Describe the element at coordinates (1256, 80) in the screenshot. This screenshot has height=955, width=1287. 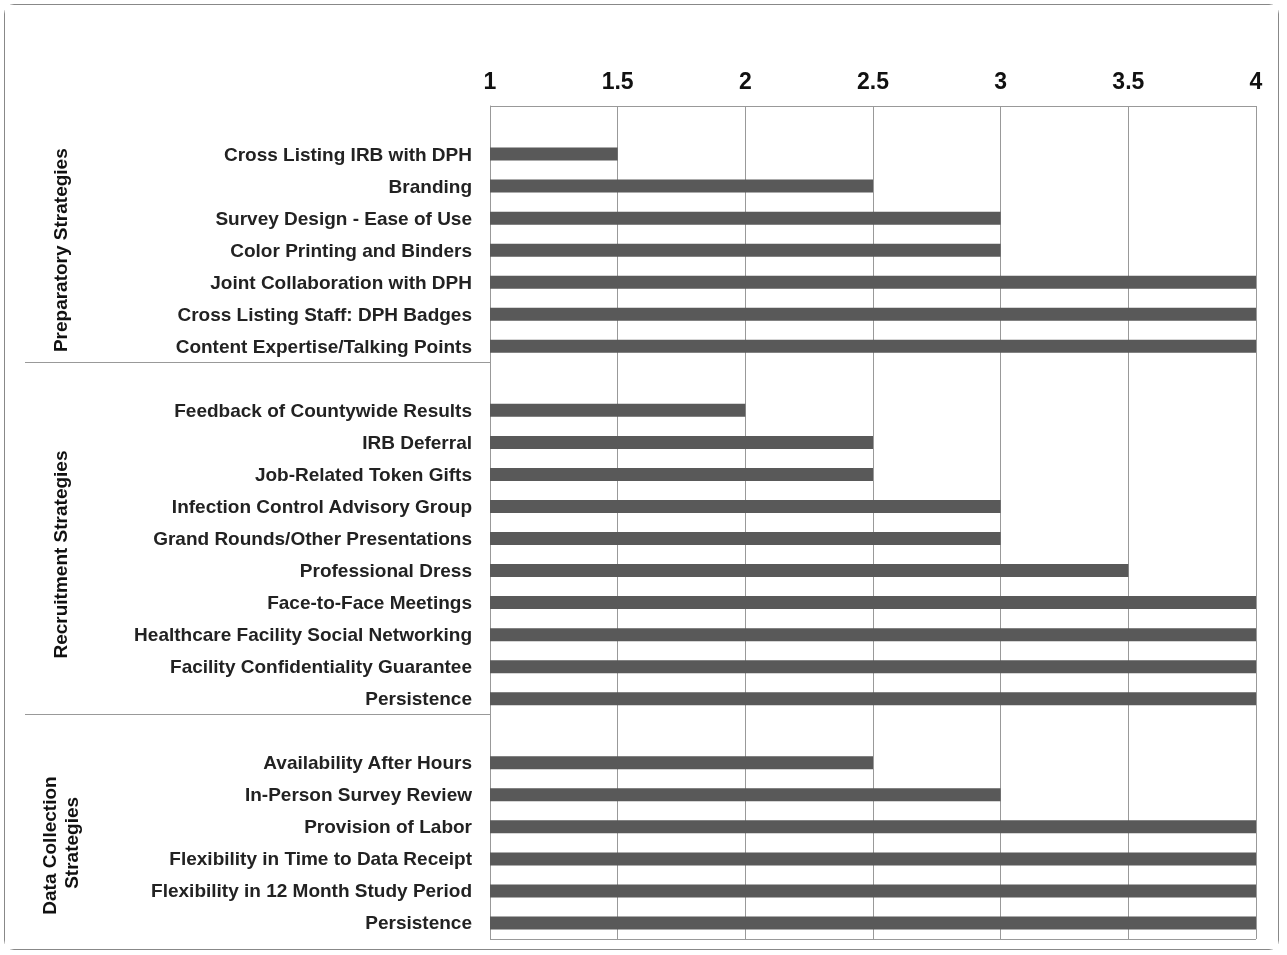
I see `x-tick-label: 4` at that location.